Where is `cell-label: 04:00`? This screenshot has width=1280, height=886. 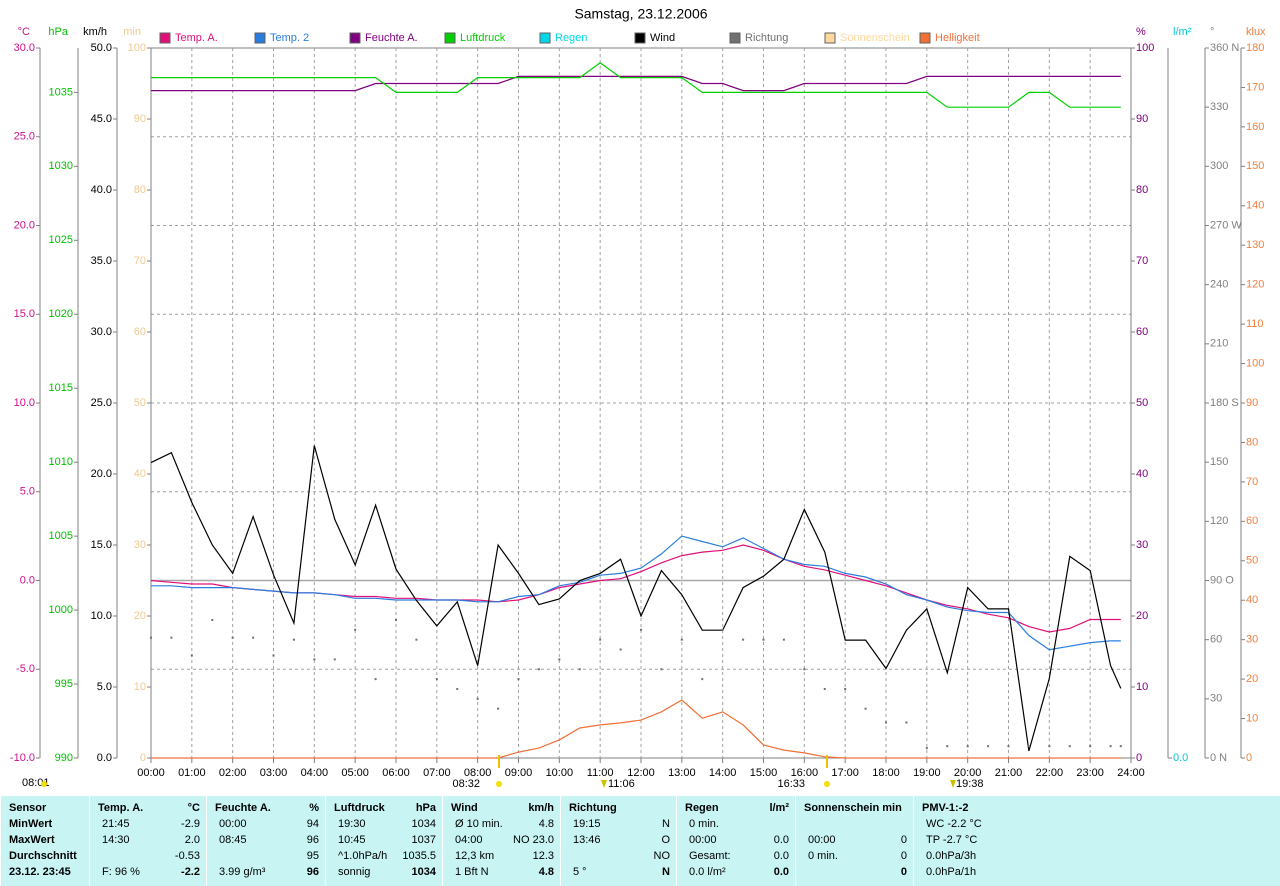
cell-label: 04:00 is located at coordinates (469, 840).